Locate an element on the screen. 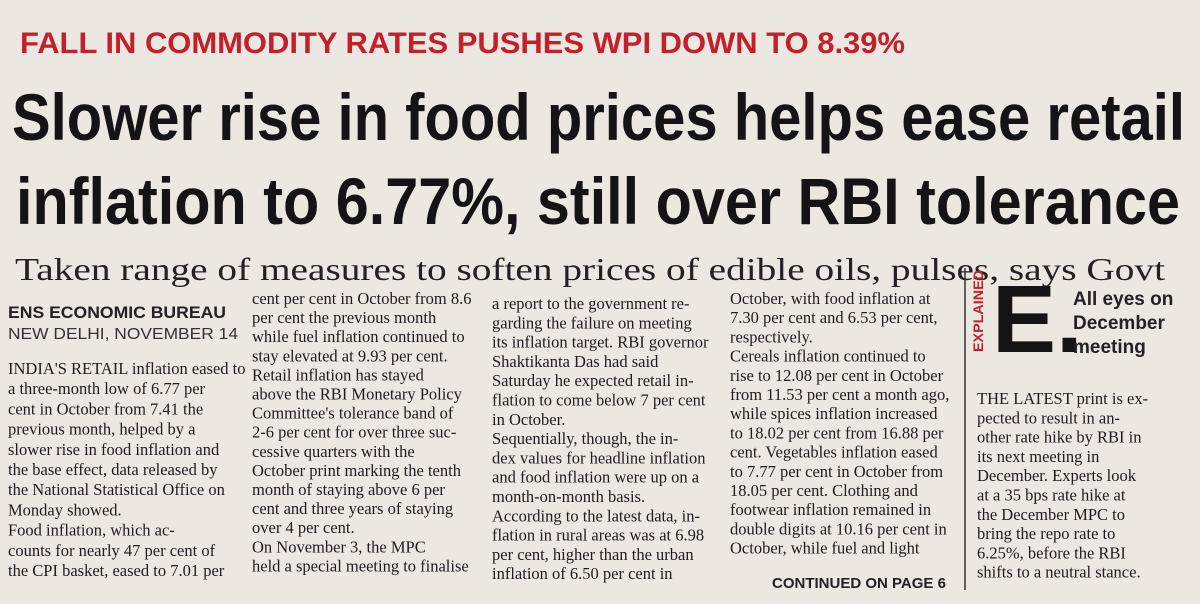 The image size is (1200, 604). body-line: According to the latest data, in- is located at coordinates (596, 515).